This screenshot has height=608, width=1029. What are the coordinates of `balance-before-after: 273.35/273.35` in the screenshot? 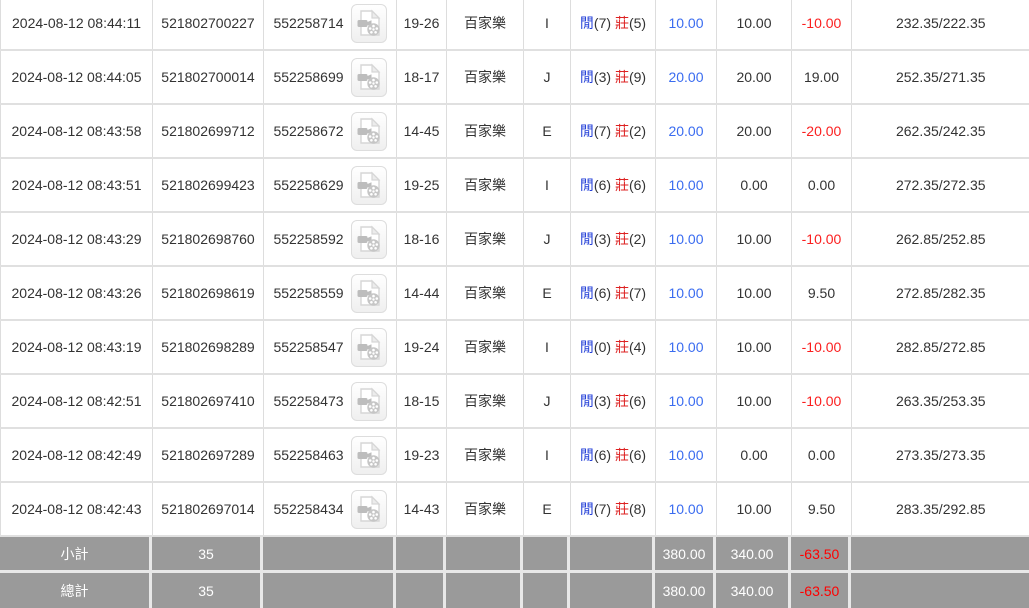 It's located at (940, 455).